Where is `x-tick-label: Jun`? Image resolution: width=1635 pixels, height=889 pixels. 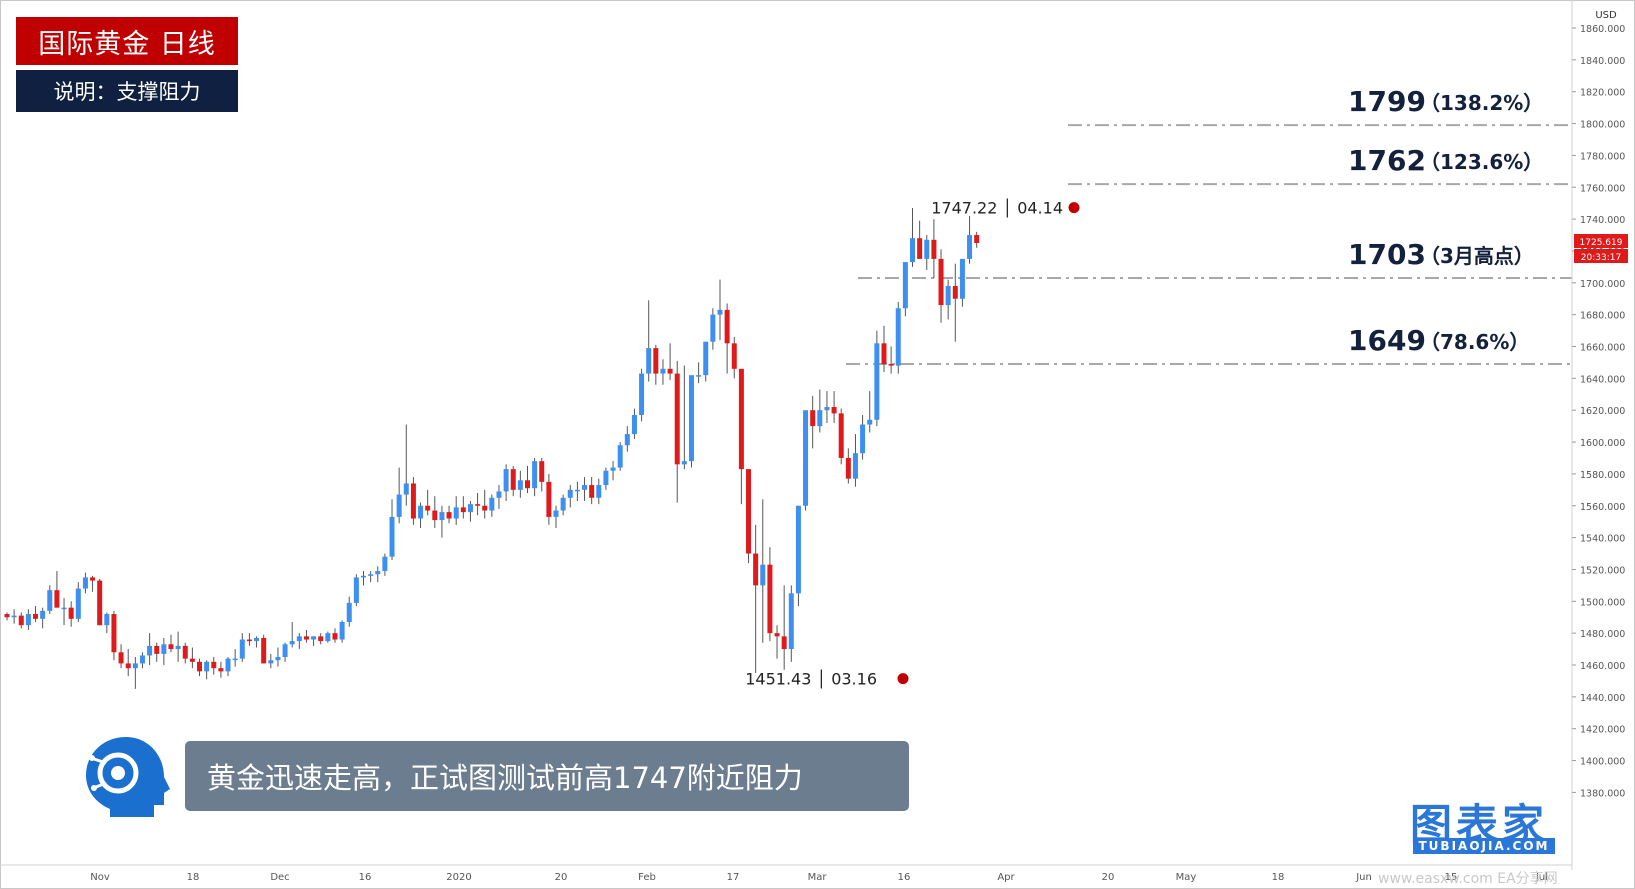 x-tick-label: Jun is located at coordinates (1363, 877).